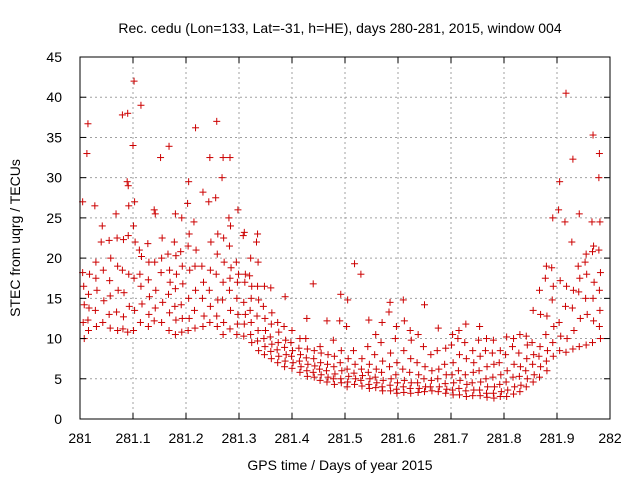 The image size is (640, 480). Describe the element at coordinates (80, 438) in the screenshot. I see `x-tick-label: 281` at that location.